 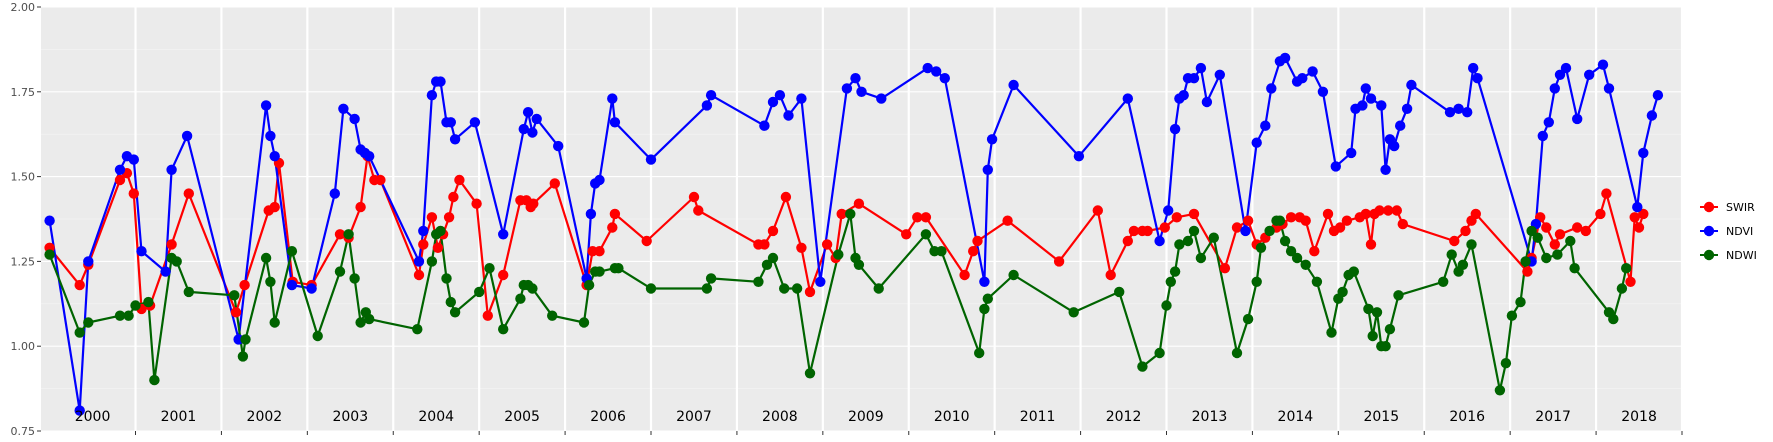 I want to click on year-label: 2018, so click(x=1639, y=417).